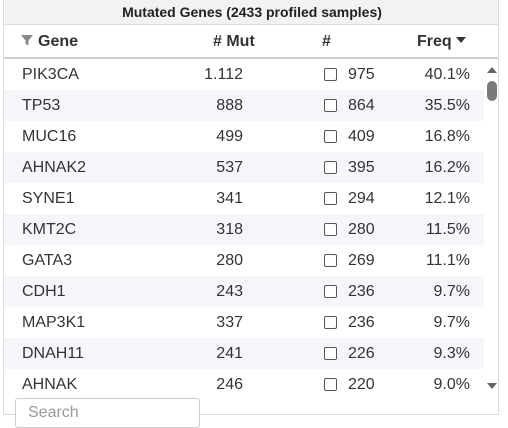  What do you see at coordinates (434, 41) in the screenshot?
I see `column-label-freq: Freq` at bounding box center [434, 41].